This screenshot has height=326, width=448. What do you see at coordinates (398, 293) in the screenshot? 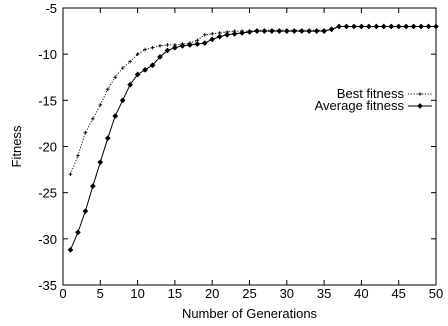
I see `x-tick-label: 45` at bounding box center [398, 293].